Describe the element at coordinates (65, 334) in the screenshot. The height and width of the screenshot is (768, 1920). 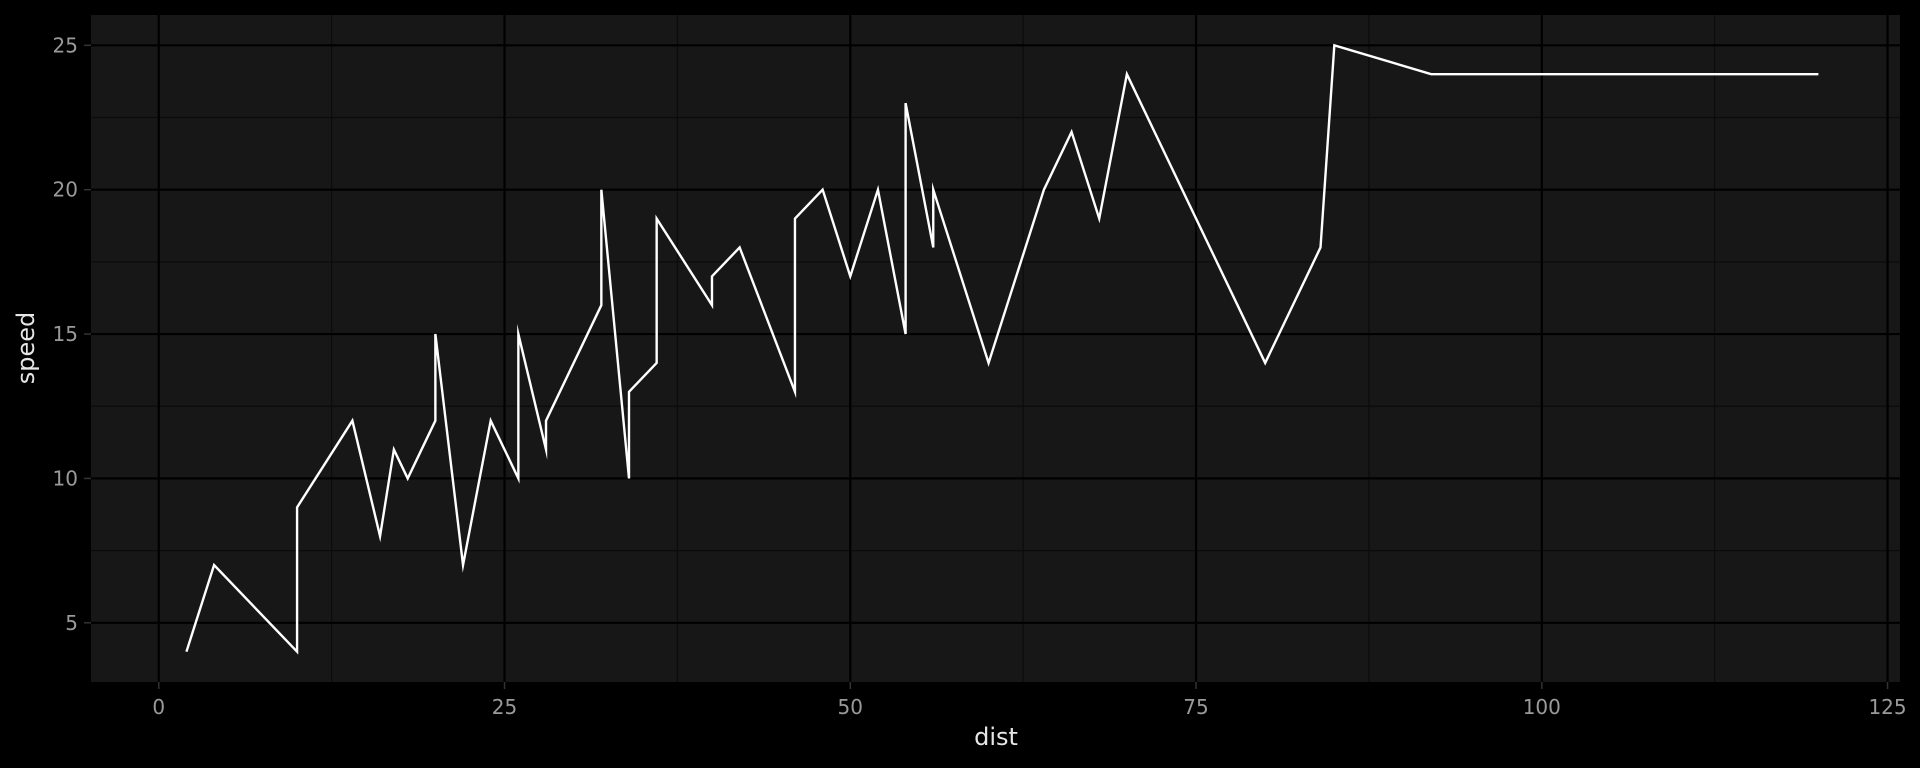
I see `y-tick-label: 15` at that location.